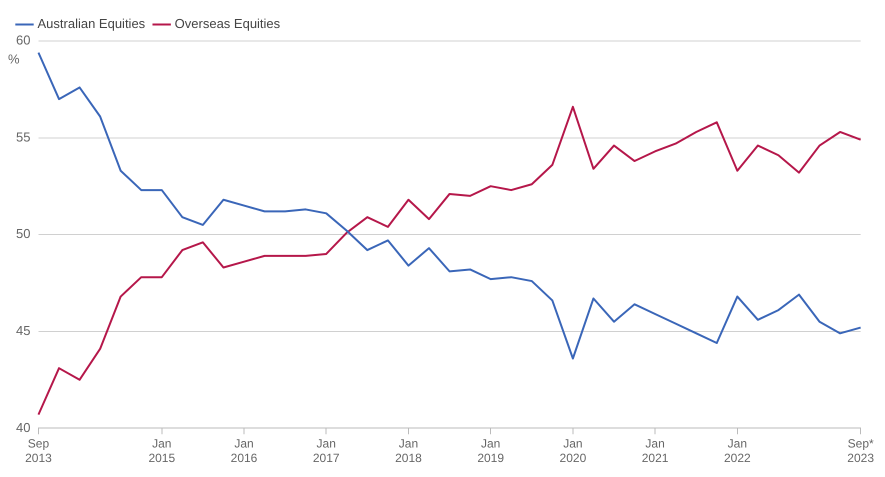  I want to click on x-tick-label: Jan 2016, so click(244, 451).